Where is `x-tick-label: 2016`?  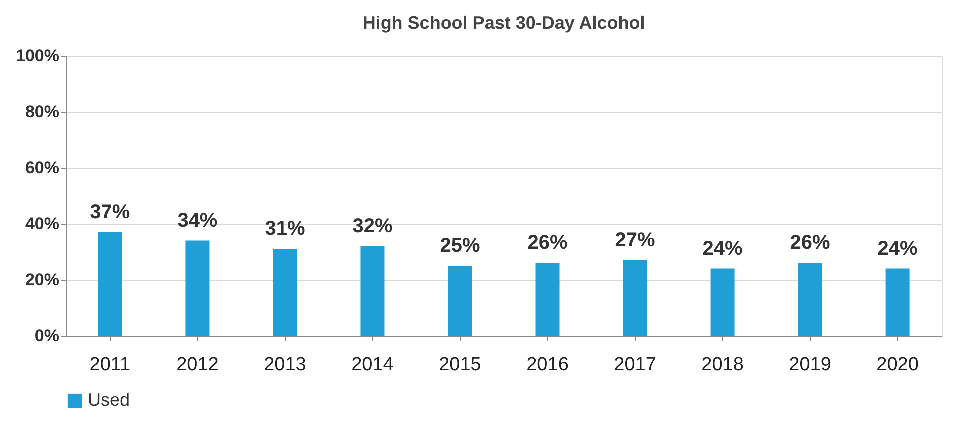
x-tick-label: 2016 is located at coordinates (547, 365).